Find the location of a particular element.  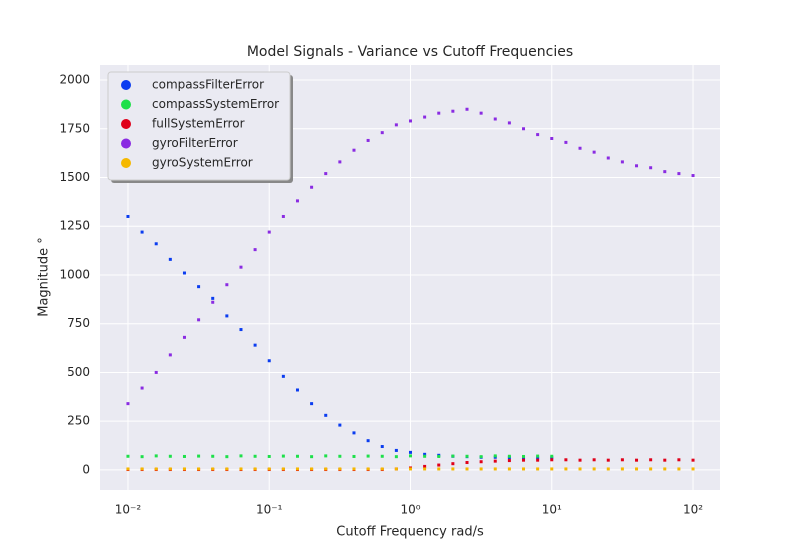

y-tick-label: 1000 is located at coordinates (74, 274).